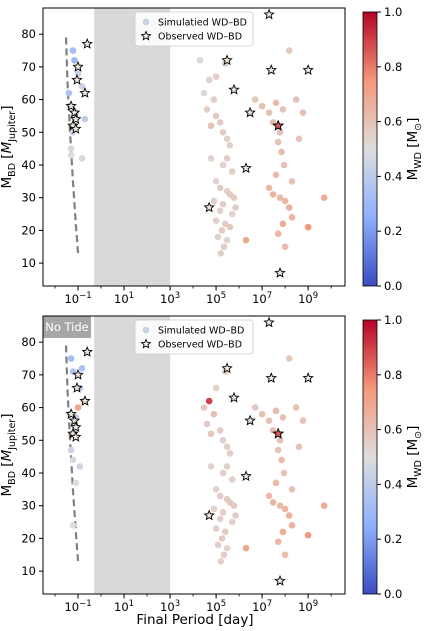  I want to click on y-tick-label: 40, so click(28, 165).